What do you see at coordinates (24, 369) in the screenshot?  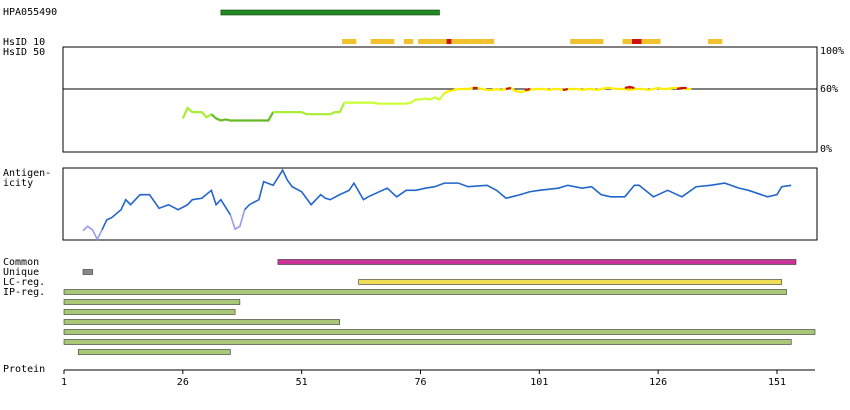 I see `protein-label: Protein` at bounding box center [24, 369].